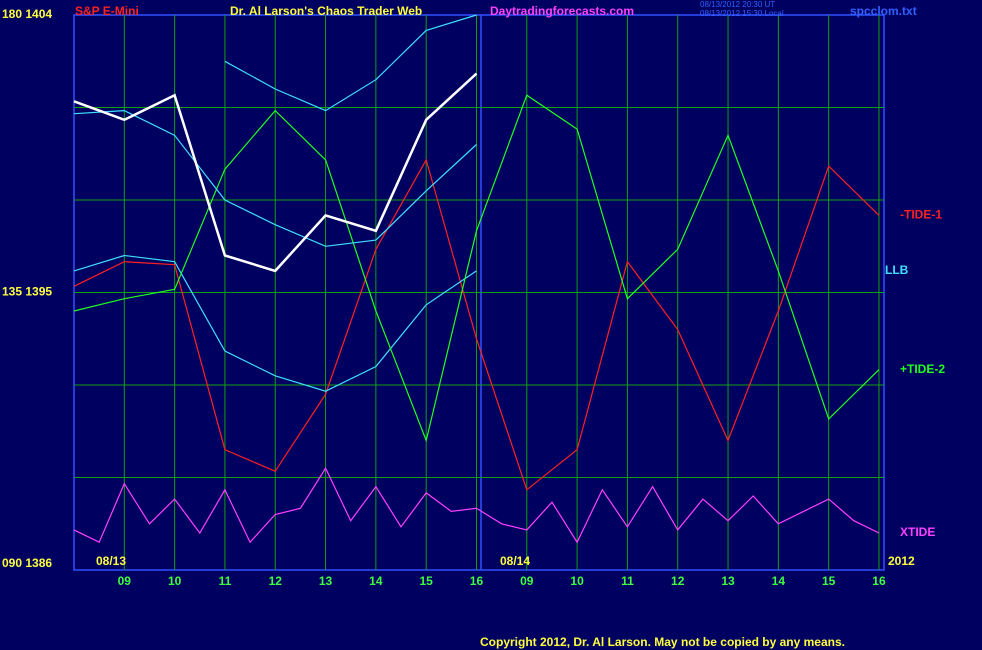 This screenshot has width=982, height=650. What do you see at coordinates (27, 14) in the screenshot?
I see `y-tick-label: 180 1404` at bounding box center [27, 14].